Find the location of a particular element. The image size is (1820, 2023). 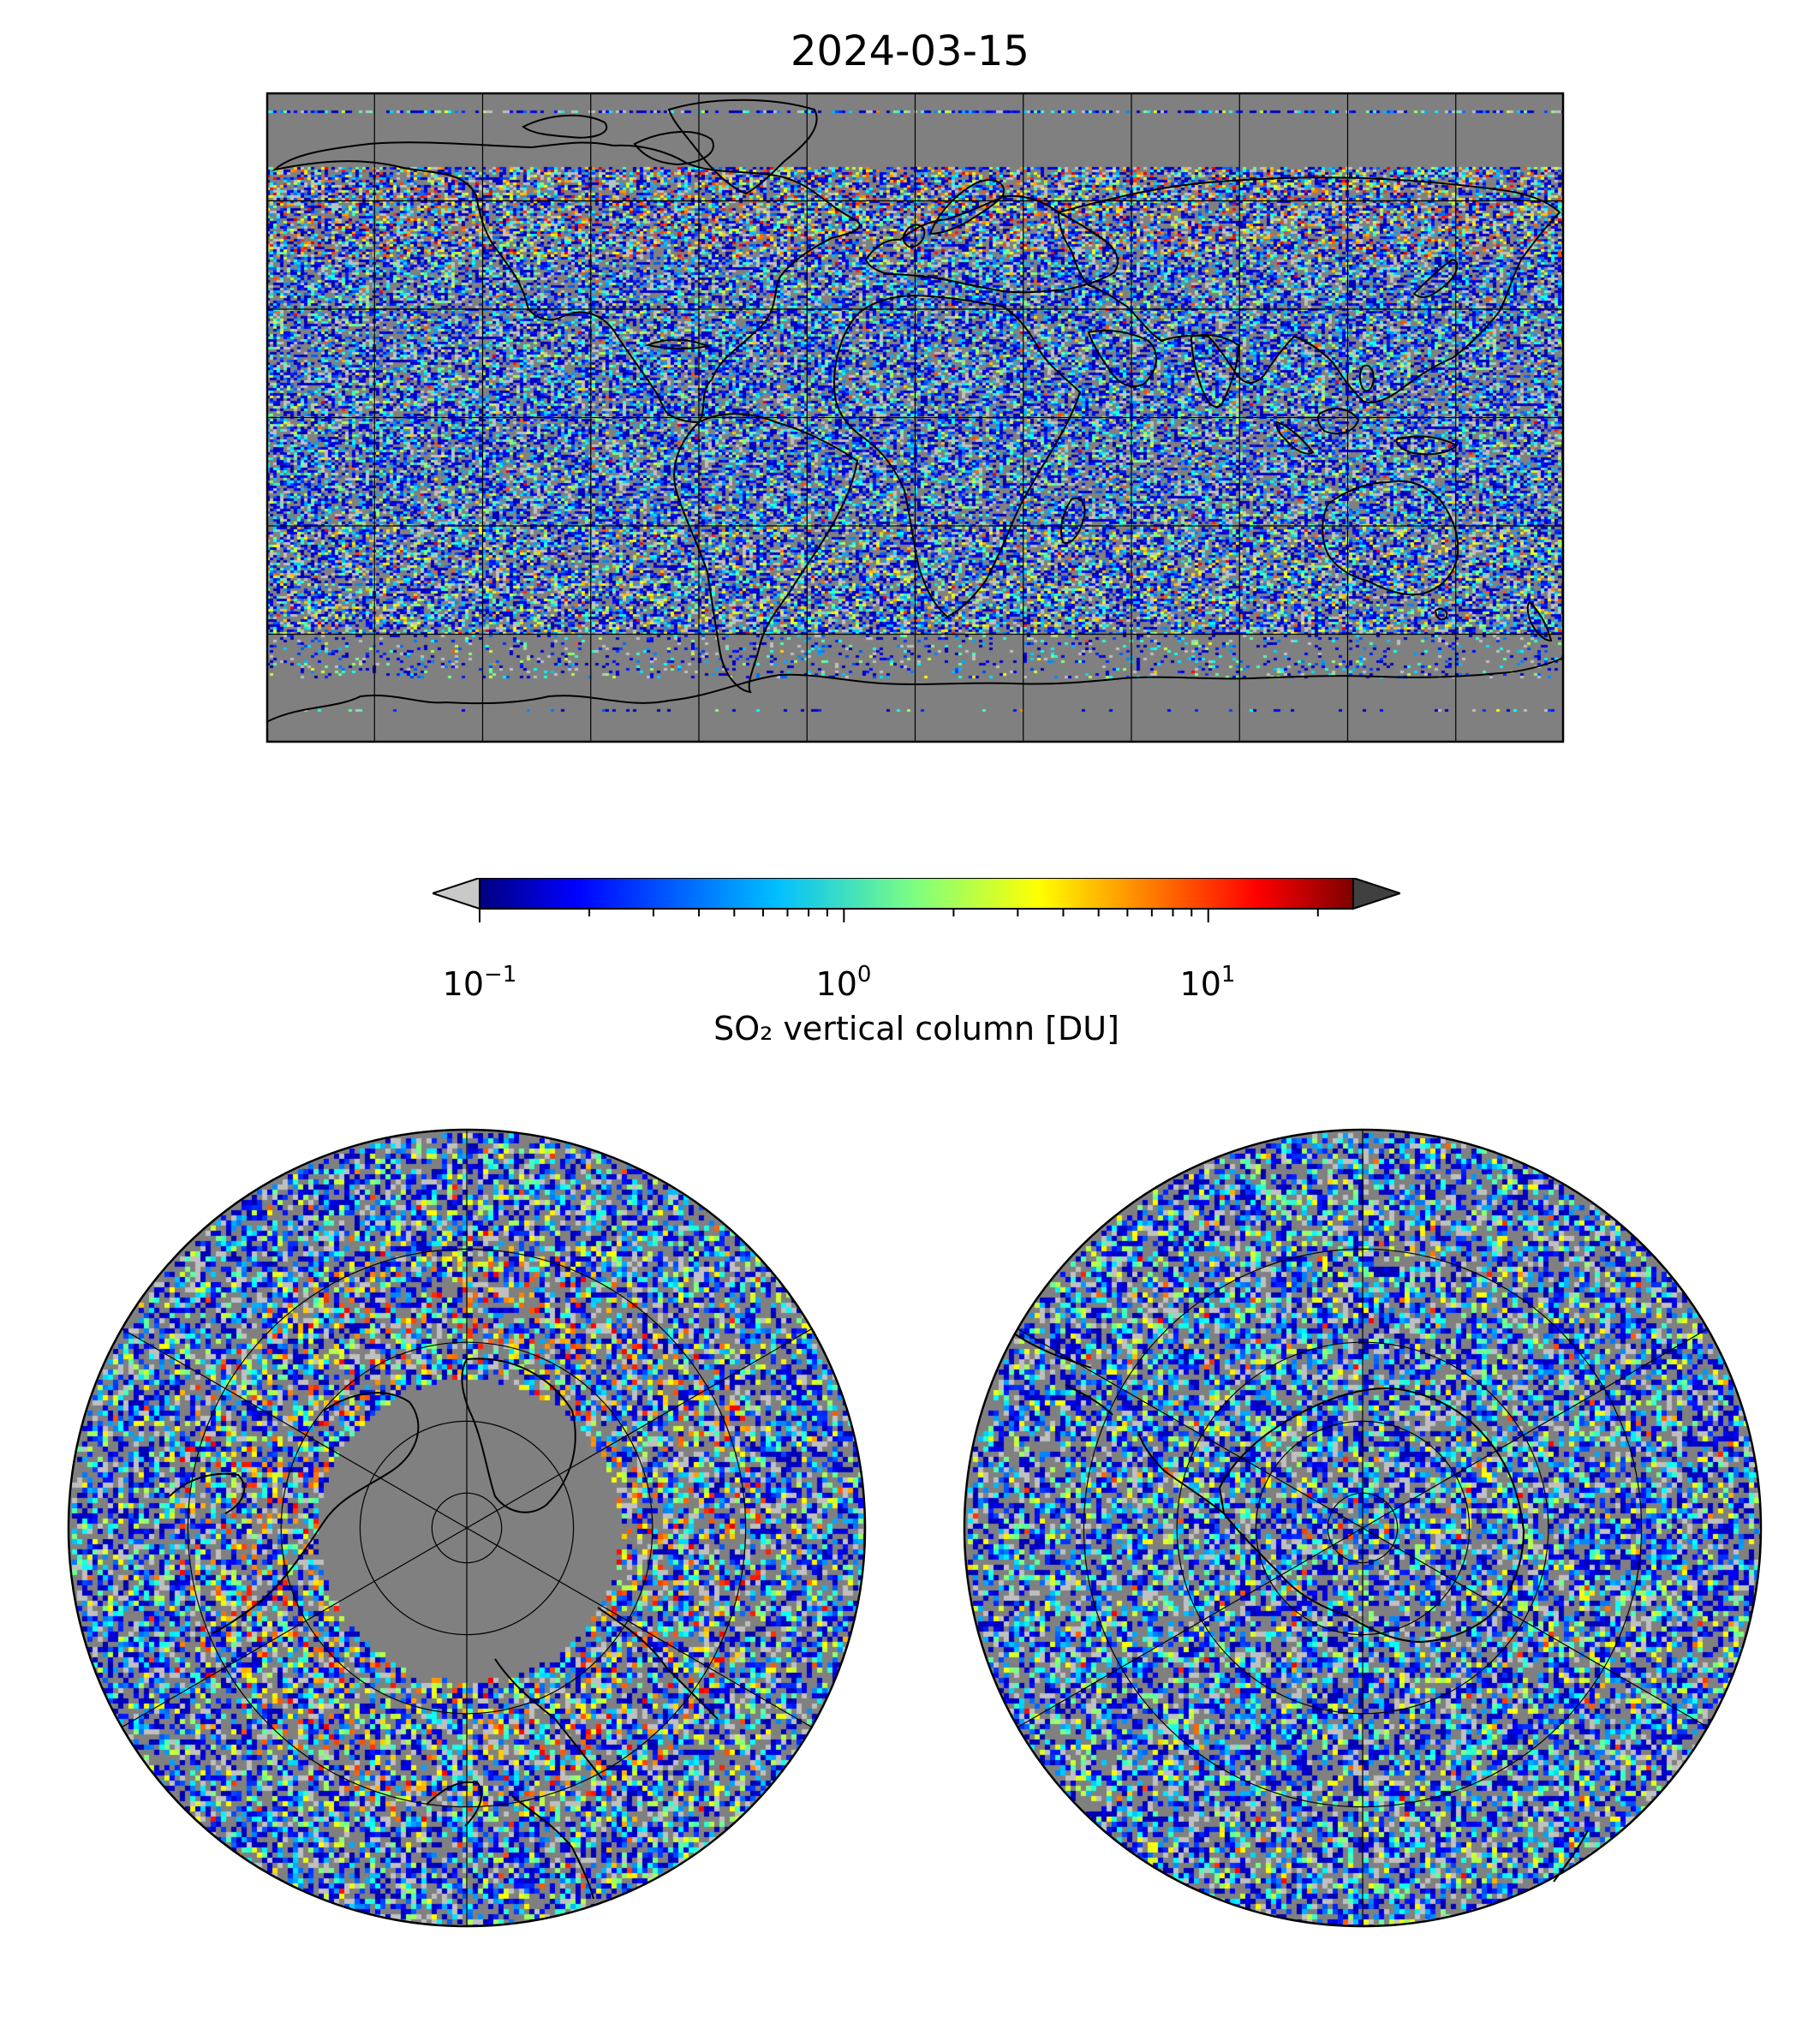

coastline-arctic-islands is located at coordinates (565, 126).